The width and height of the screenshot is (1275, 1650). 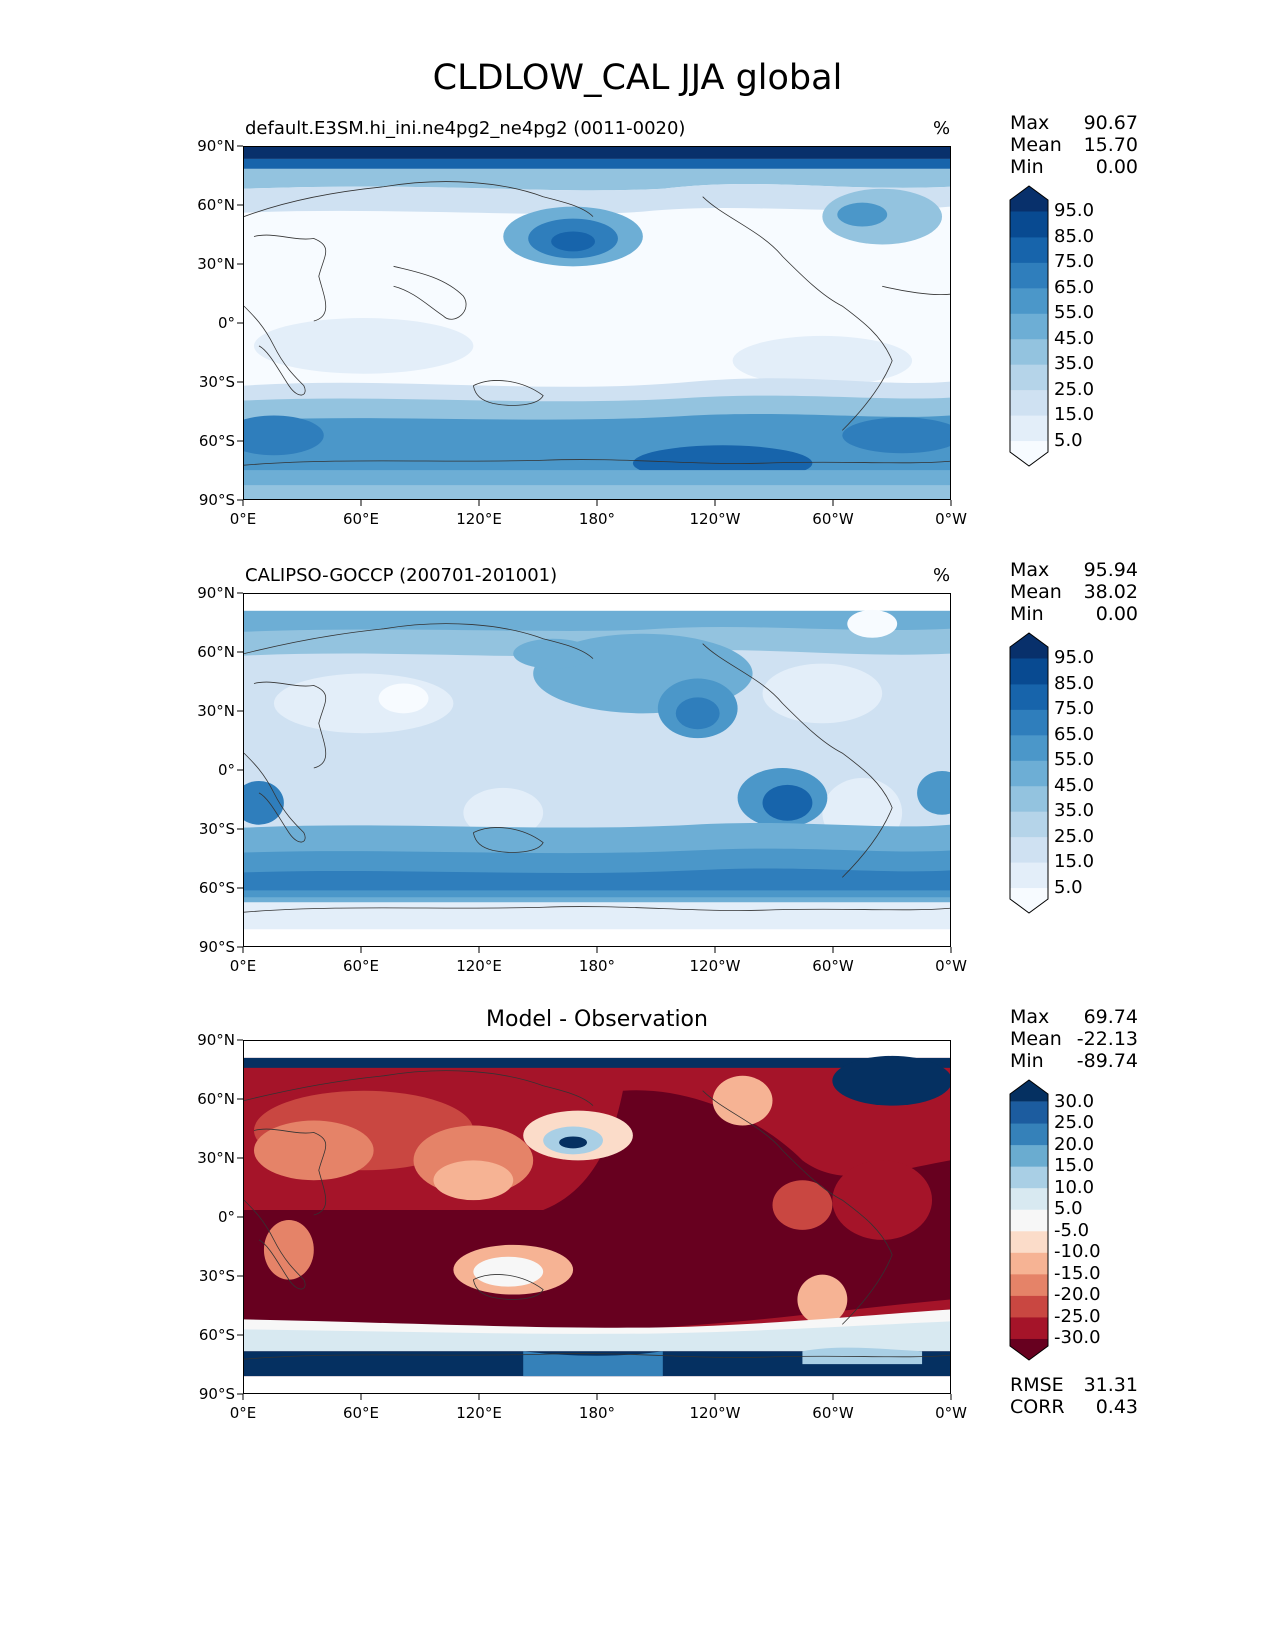 I want to click on lat-tick-label: 60°S, so click(x=216, y=888).